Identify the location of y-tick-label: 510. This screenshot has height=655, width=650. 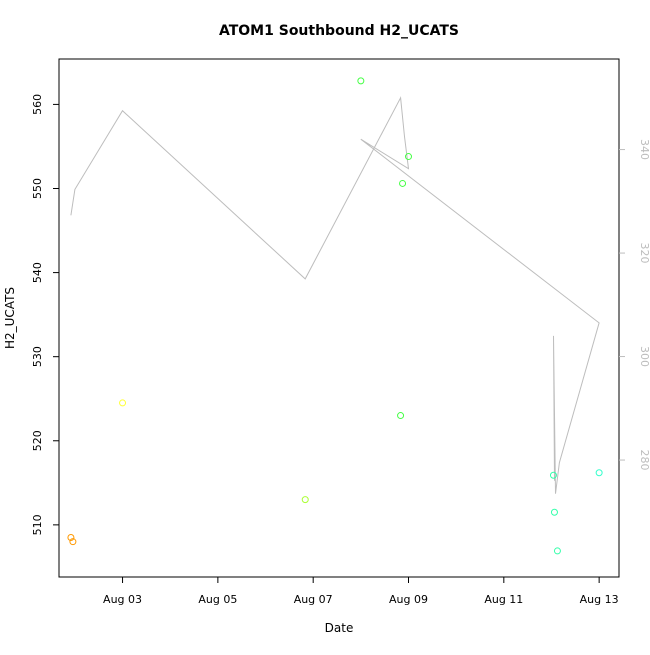
(37, 524).